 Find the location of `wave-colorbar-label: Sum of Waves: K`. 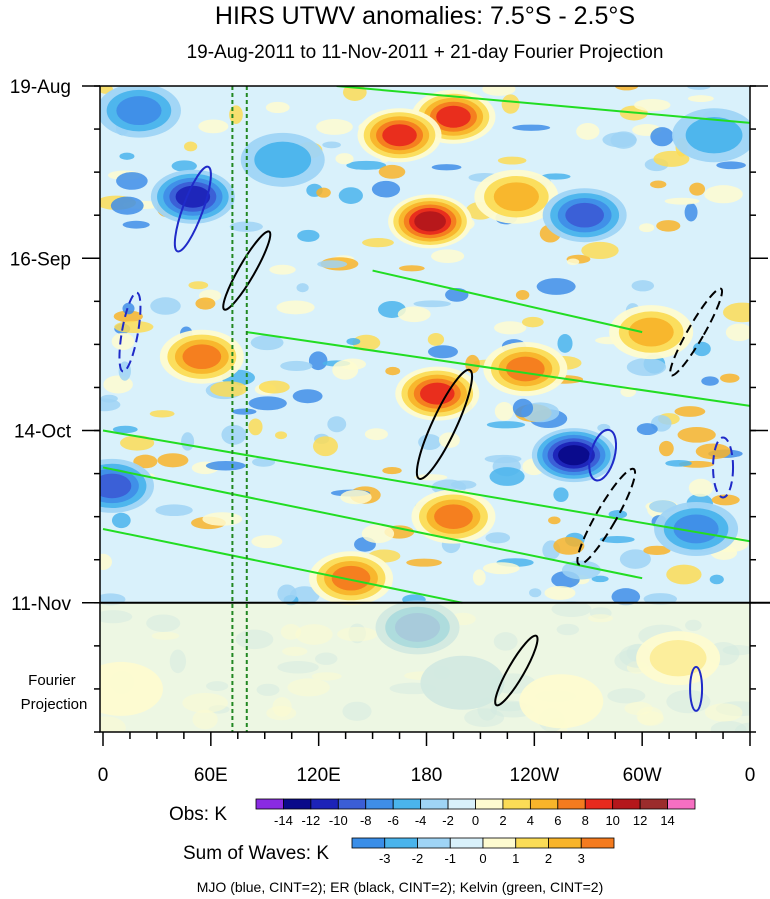

wave-colorbar-label: Sum of Waves: K is located at coordinates (256, 853).